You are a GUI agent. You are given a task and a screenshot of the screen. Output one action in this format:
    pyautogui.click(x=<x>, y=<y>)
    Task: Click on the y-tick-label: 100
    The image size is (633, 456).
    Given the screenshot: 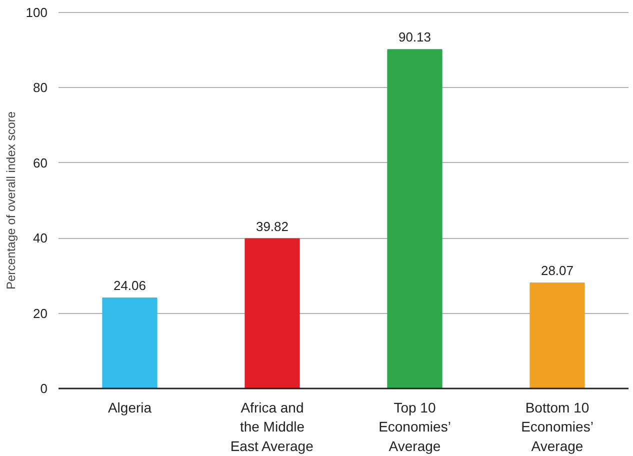 What is the action you would take?
    pyautogui.click(x=37, y=12)
    